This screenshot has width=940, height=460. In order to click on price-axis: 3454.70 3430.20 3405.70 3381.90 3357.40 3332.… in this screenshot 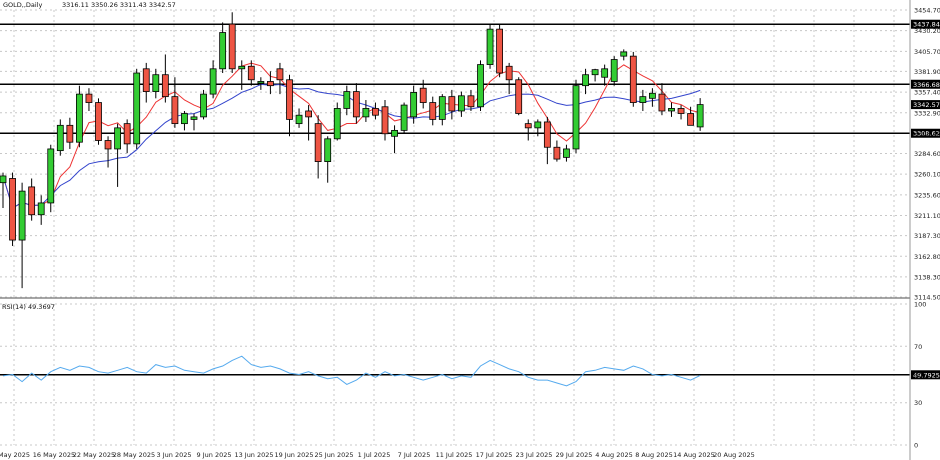, I will do `click(924, 230)`.